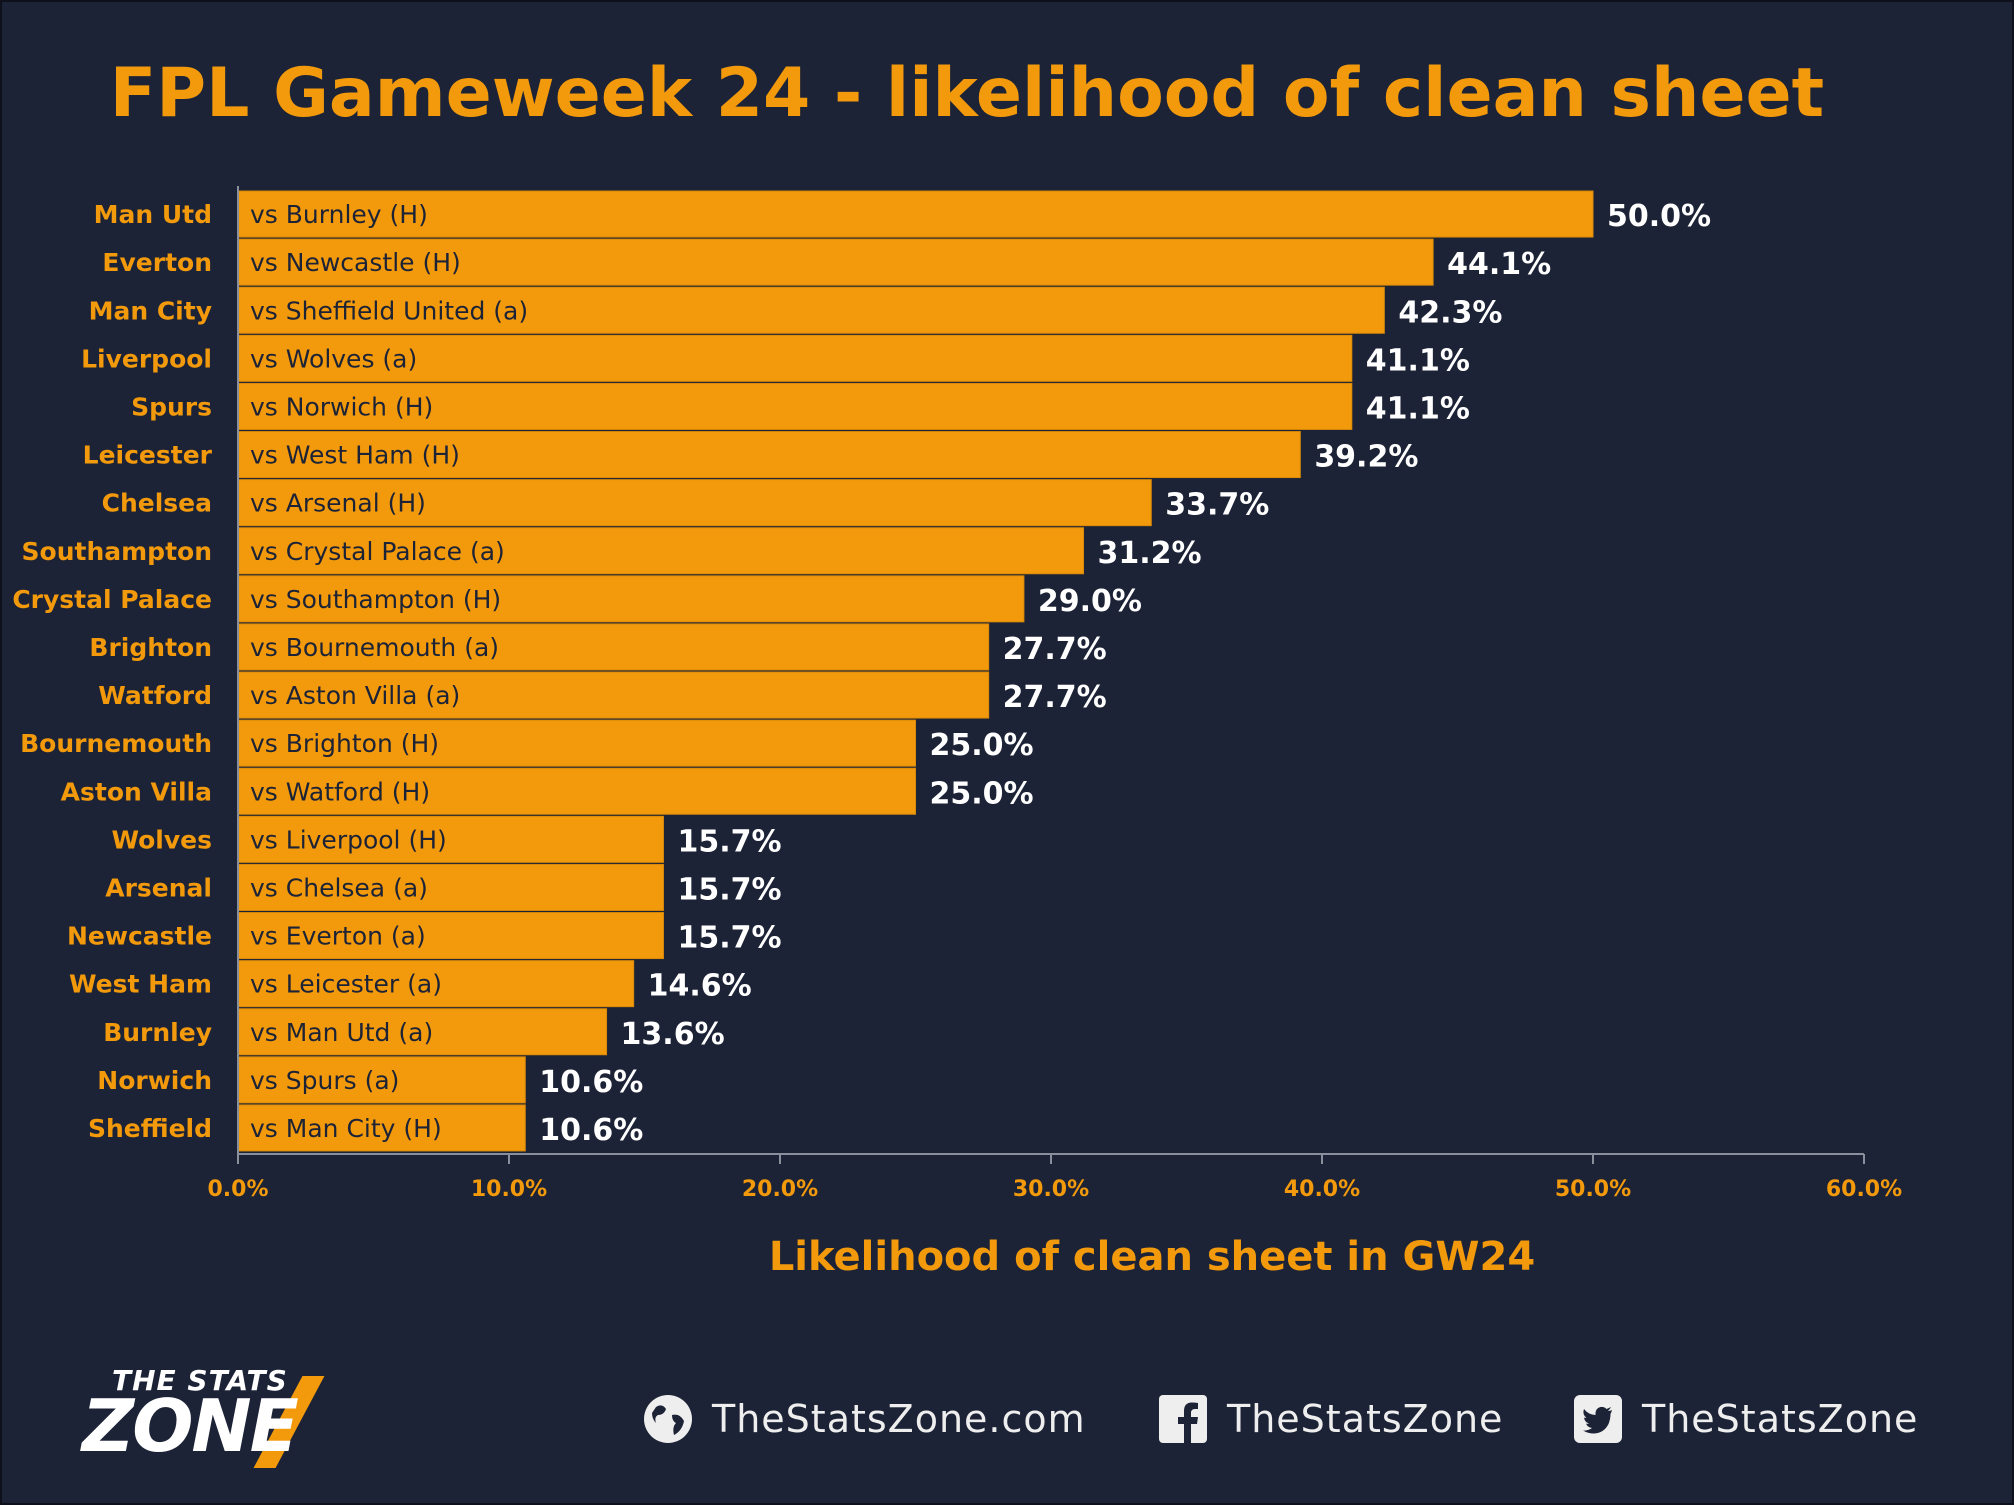 Image resolution: width=2014 pixels, height=1505 pixels. What do you see at coordinates (673, 1034) in the screenshot?
I see `value-label: 13.6%` at bounding box center [673, 1034].